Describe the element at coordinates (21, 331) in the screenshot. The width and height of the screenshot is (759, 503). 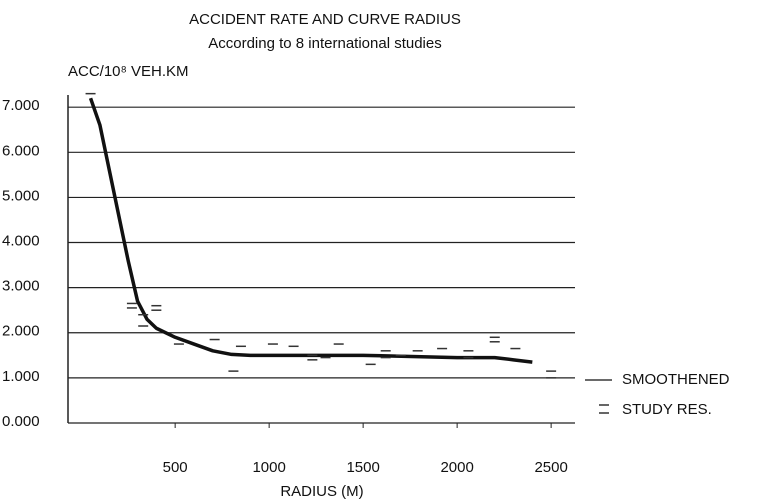
I see `y-tick-label: 2.000` at that location.